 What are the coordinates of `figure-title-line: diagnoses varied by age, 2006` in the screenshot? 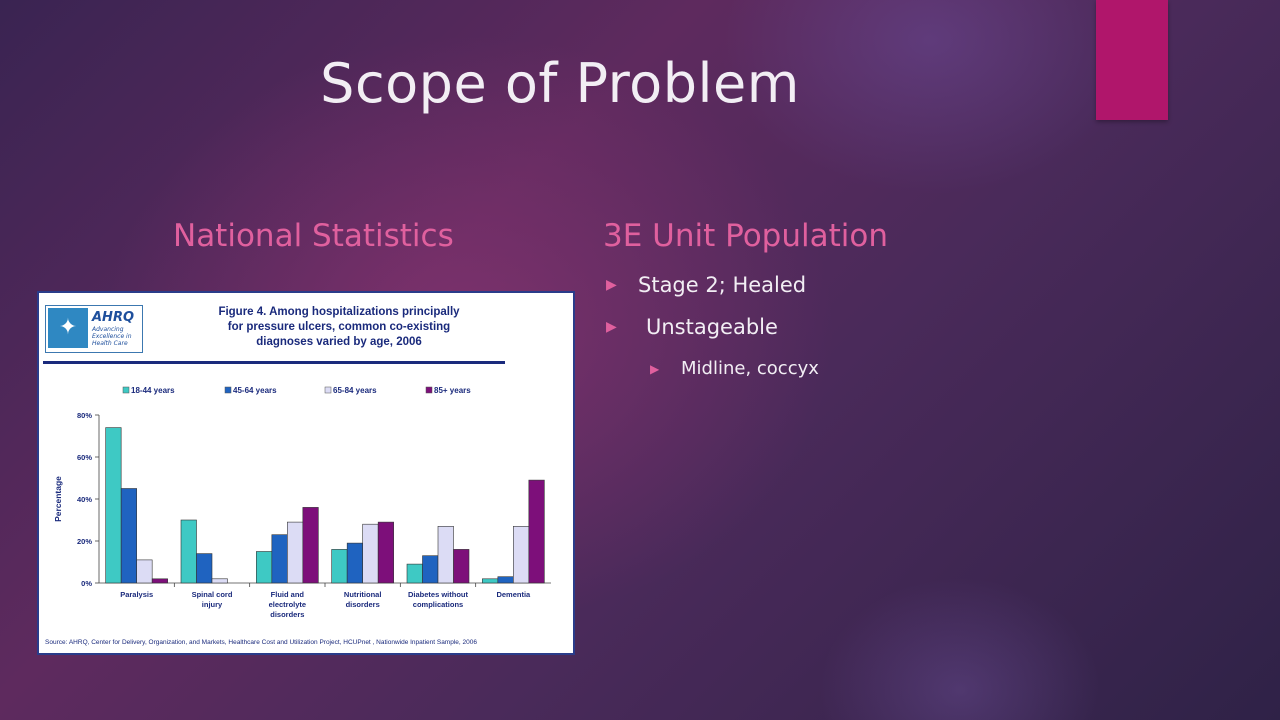 It's located at (339, 342).